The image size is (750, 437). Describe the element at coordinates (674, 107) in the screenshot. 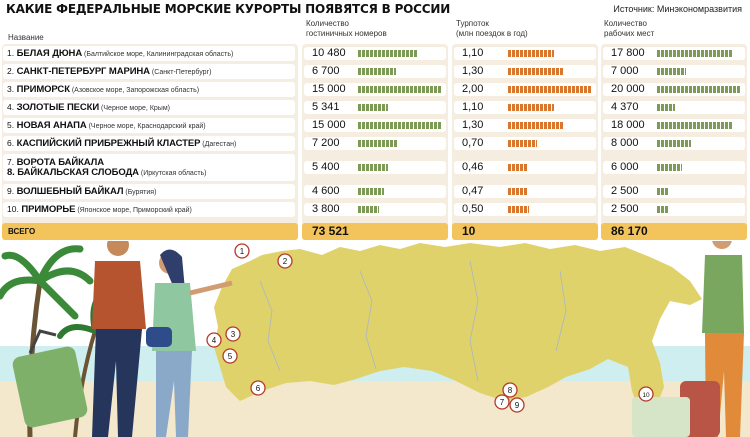

I see `value-cell-jobs: 4 370` at that location.